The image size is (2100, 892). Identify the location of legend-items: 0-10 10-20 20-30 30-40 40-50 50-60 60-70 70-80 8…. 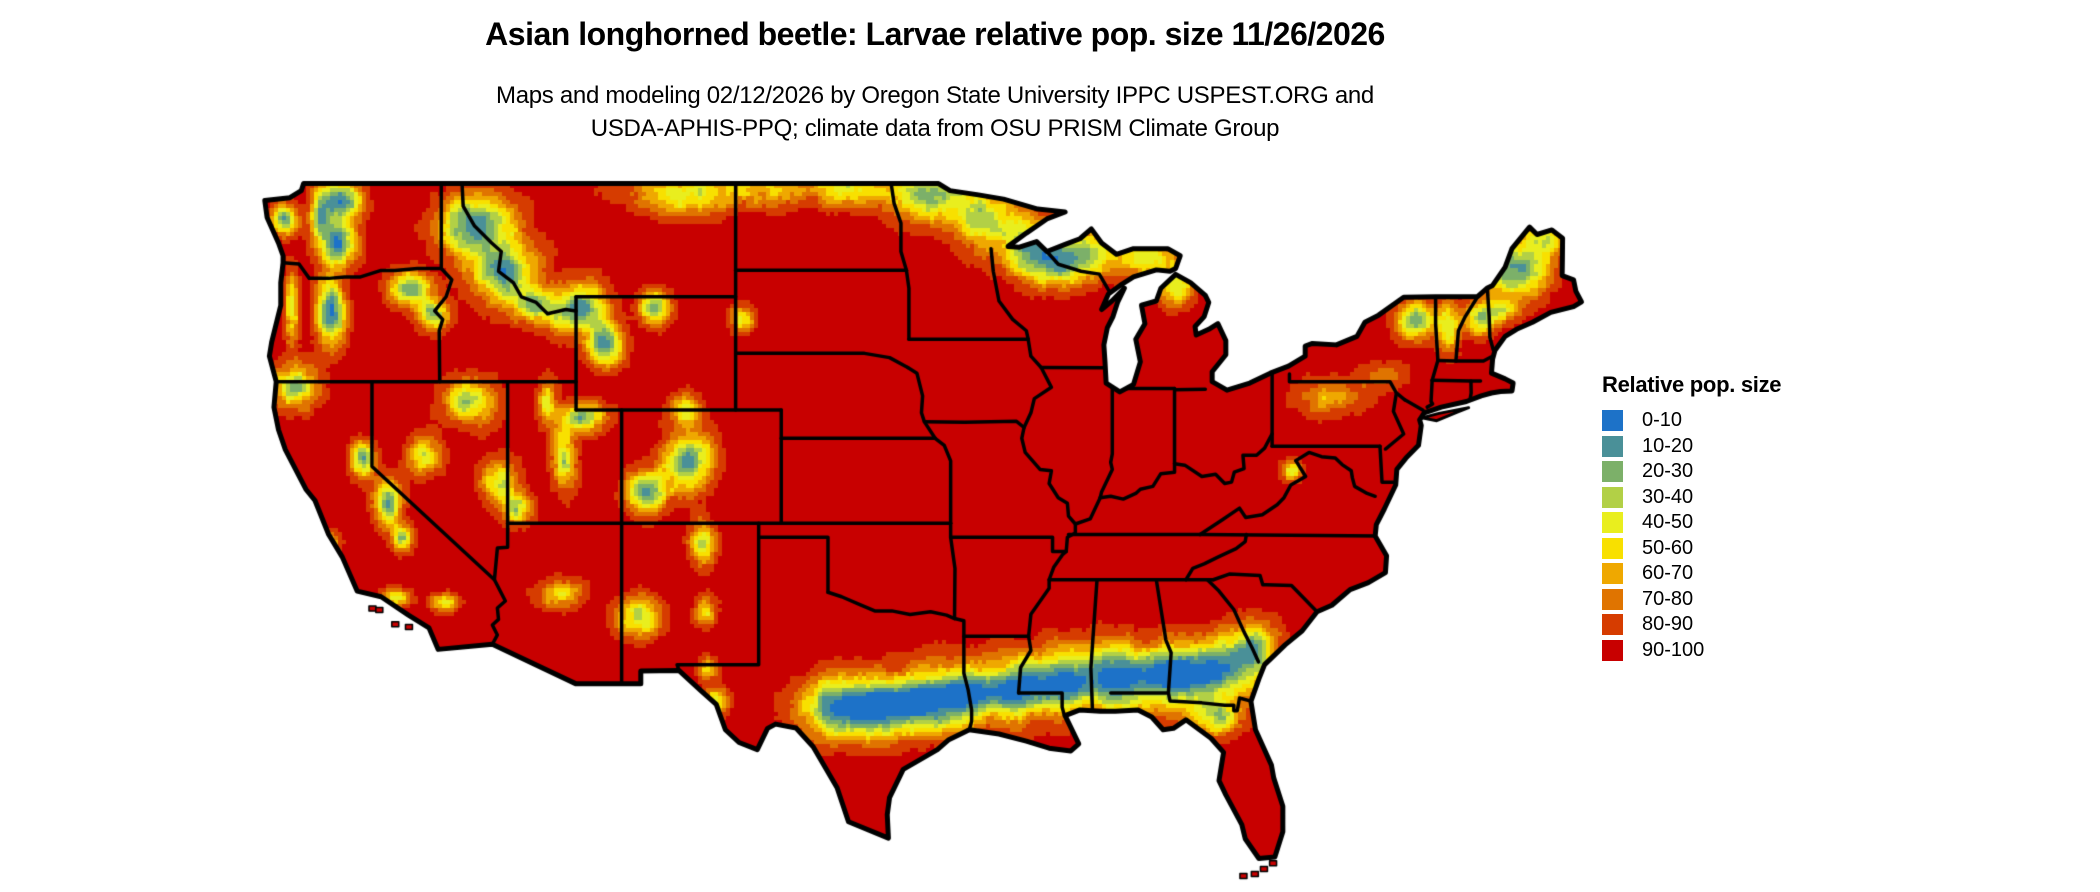
(1691, 535).